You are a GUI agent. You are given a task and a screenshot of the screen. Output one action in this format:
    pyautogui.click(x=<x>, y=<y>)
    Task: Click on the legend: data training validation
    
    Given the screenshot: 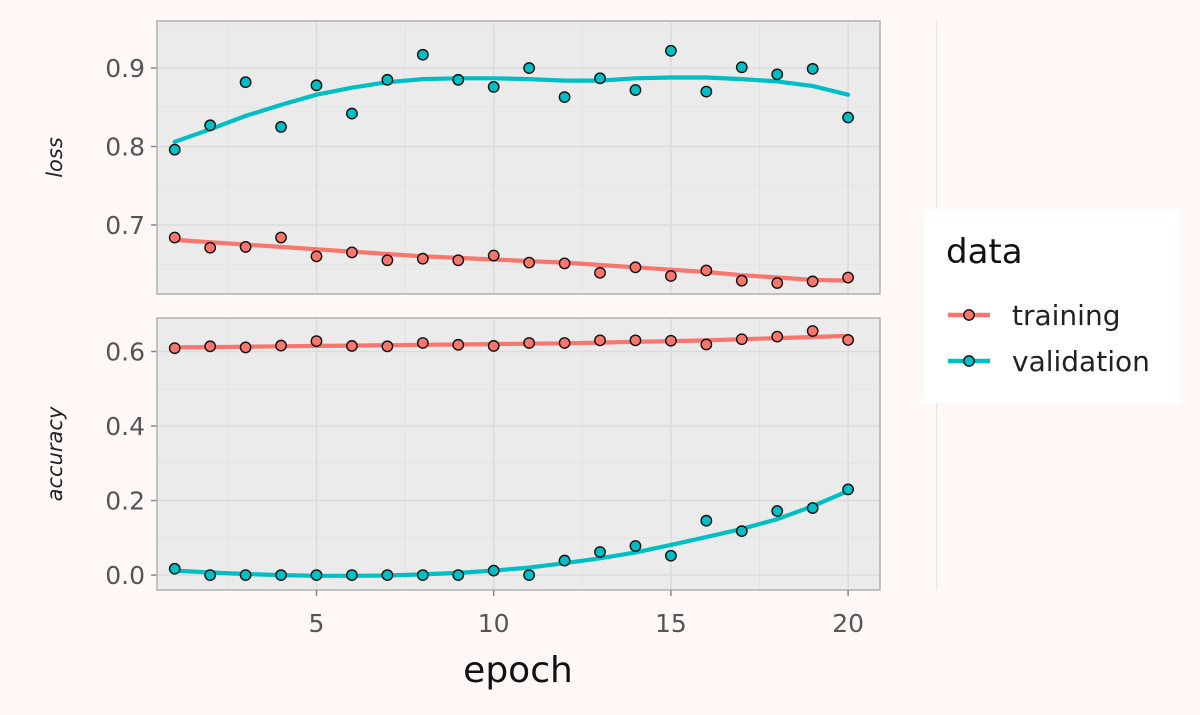 What is the action you would take?
    pyautogui.click(x=1052, y=306)
    